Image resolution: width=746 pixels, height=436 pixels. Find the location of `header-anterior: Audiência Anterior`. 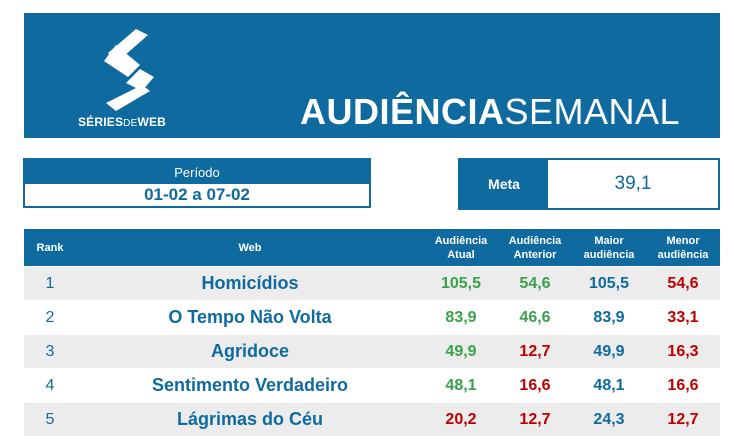

header-anterior: Audiência Anterior is located at coordinates (535, 247).